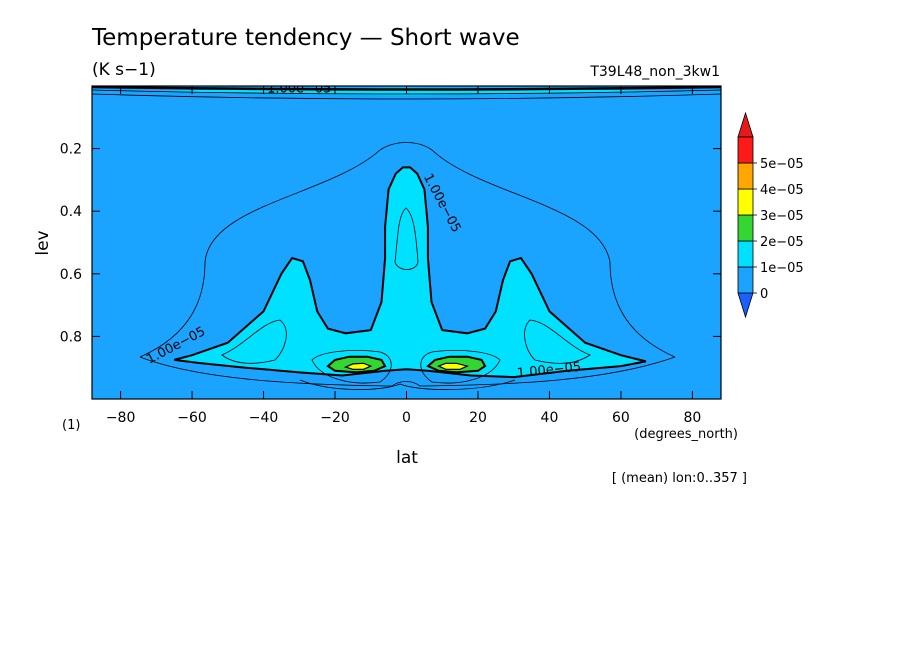  Describe the element at coordinates (782, 268) in the screenshot. I see `colorbar-label-1: 1e−05` at that location.